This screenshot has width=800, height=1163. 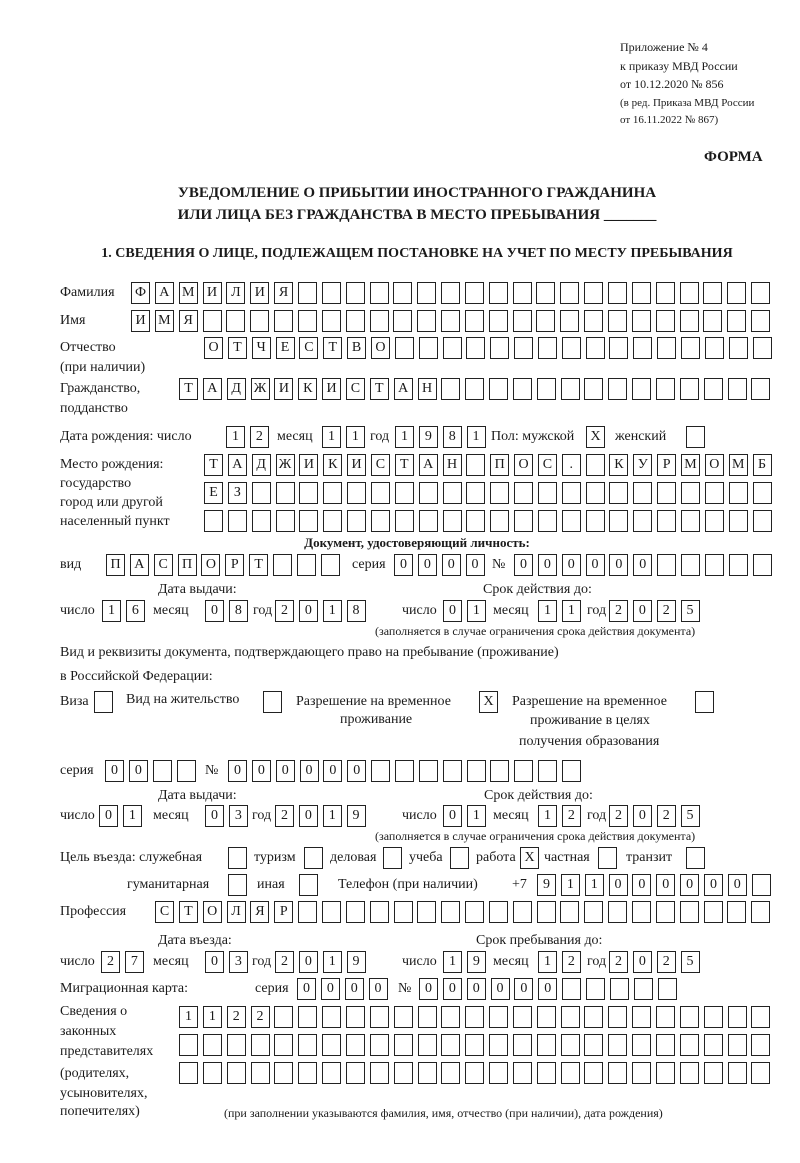 I want to click on char-cell: Е, so click(x=285, y=348).